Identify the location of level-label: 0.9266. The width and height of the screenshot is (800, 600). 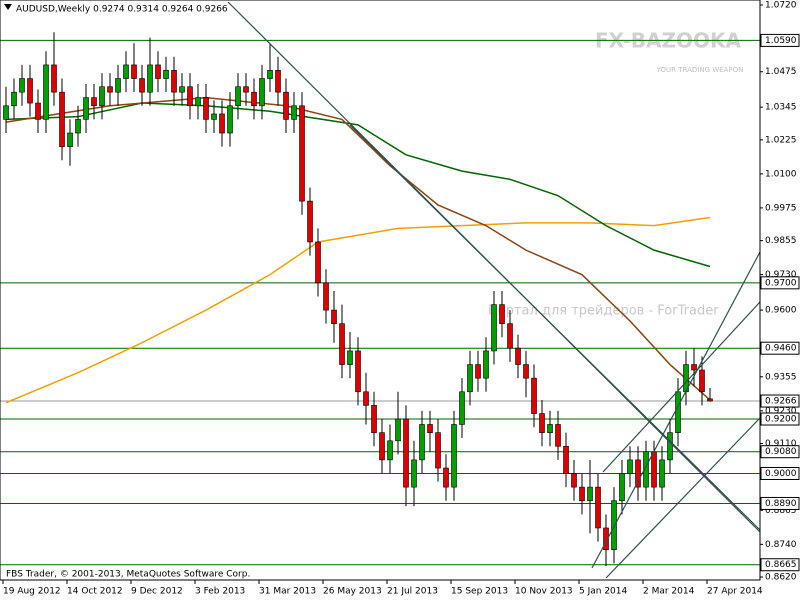
(781, 402).